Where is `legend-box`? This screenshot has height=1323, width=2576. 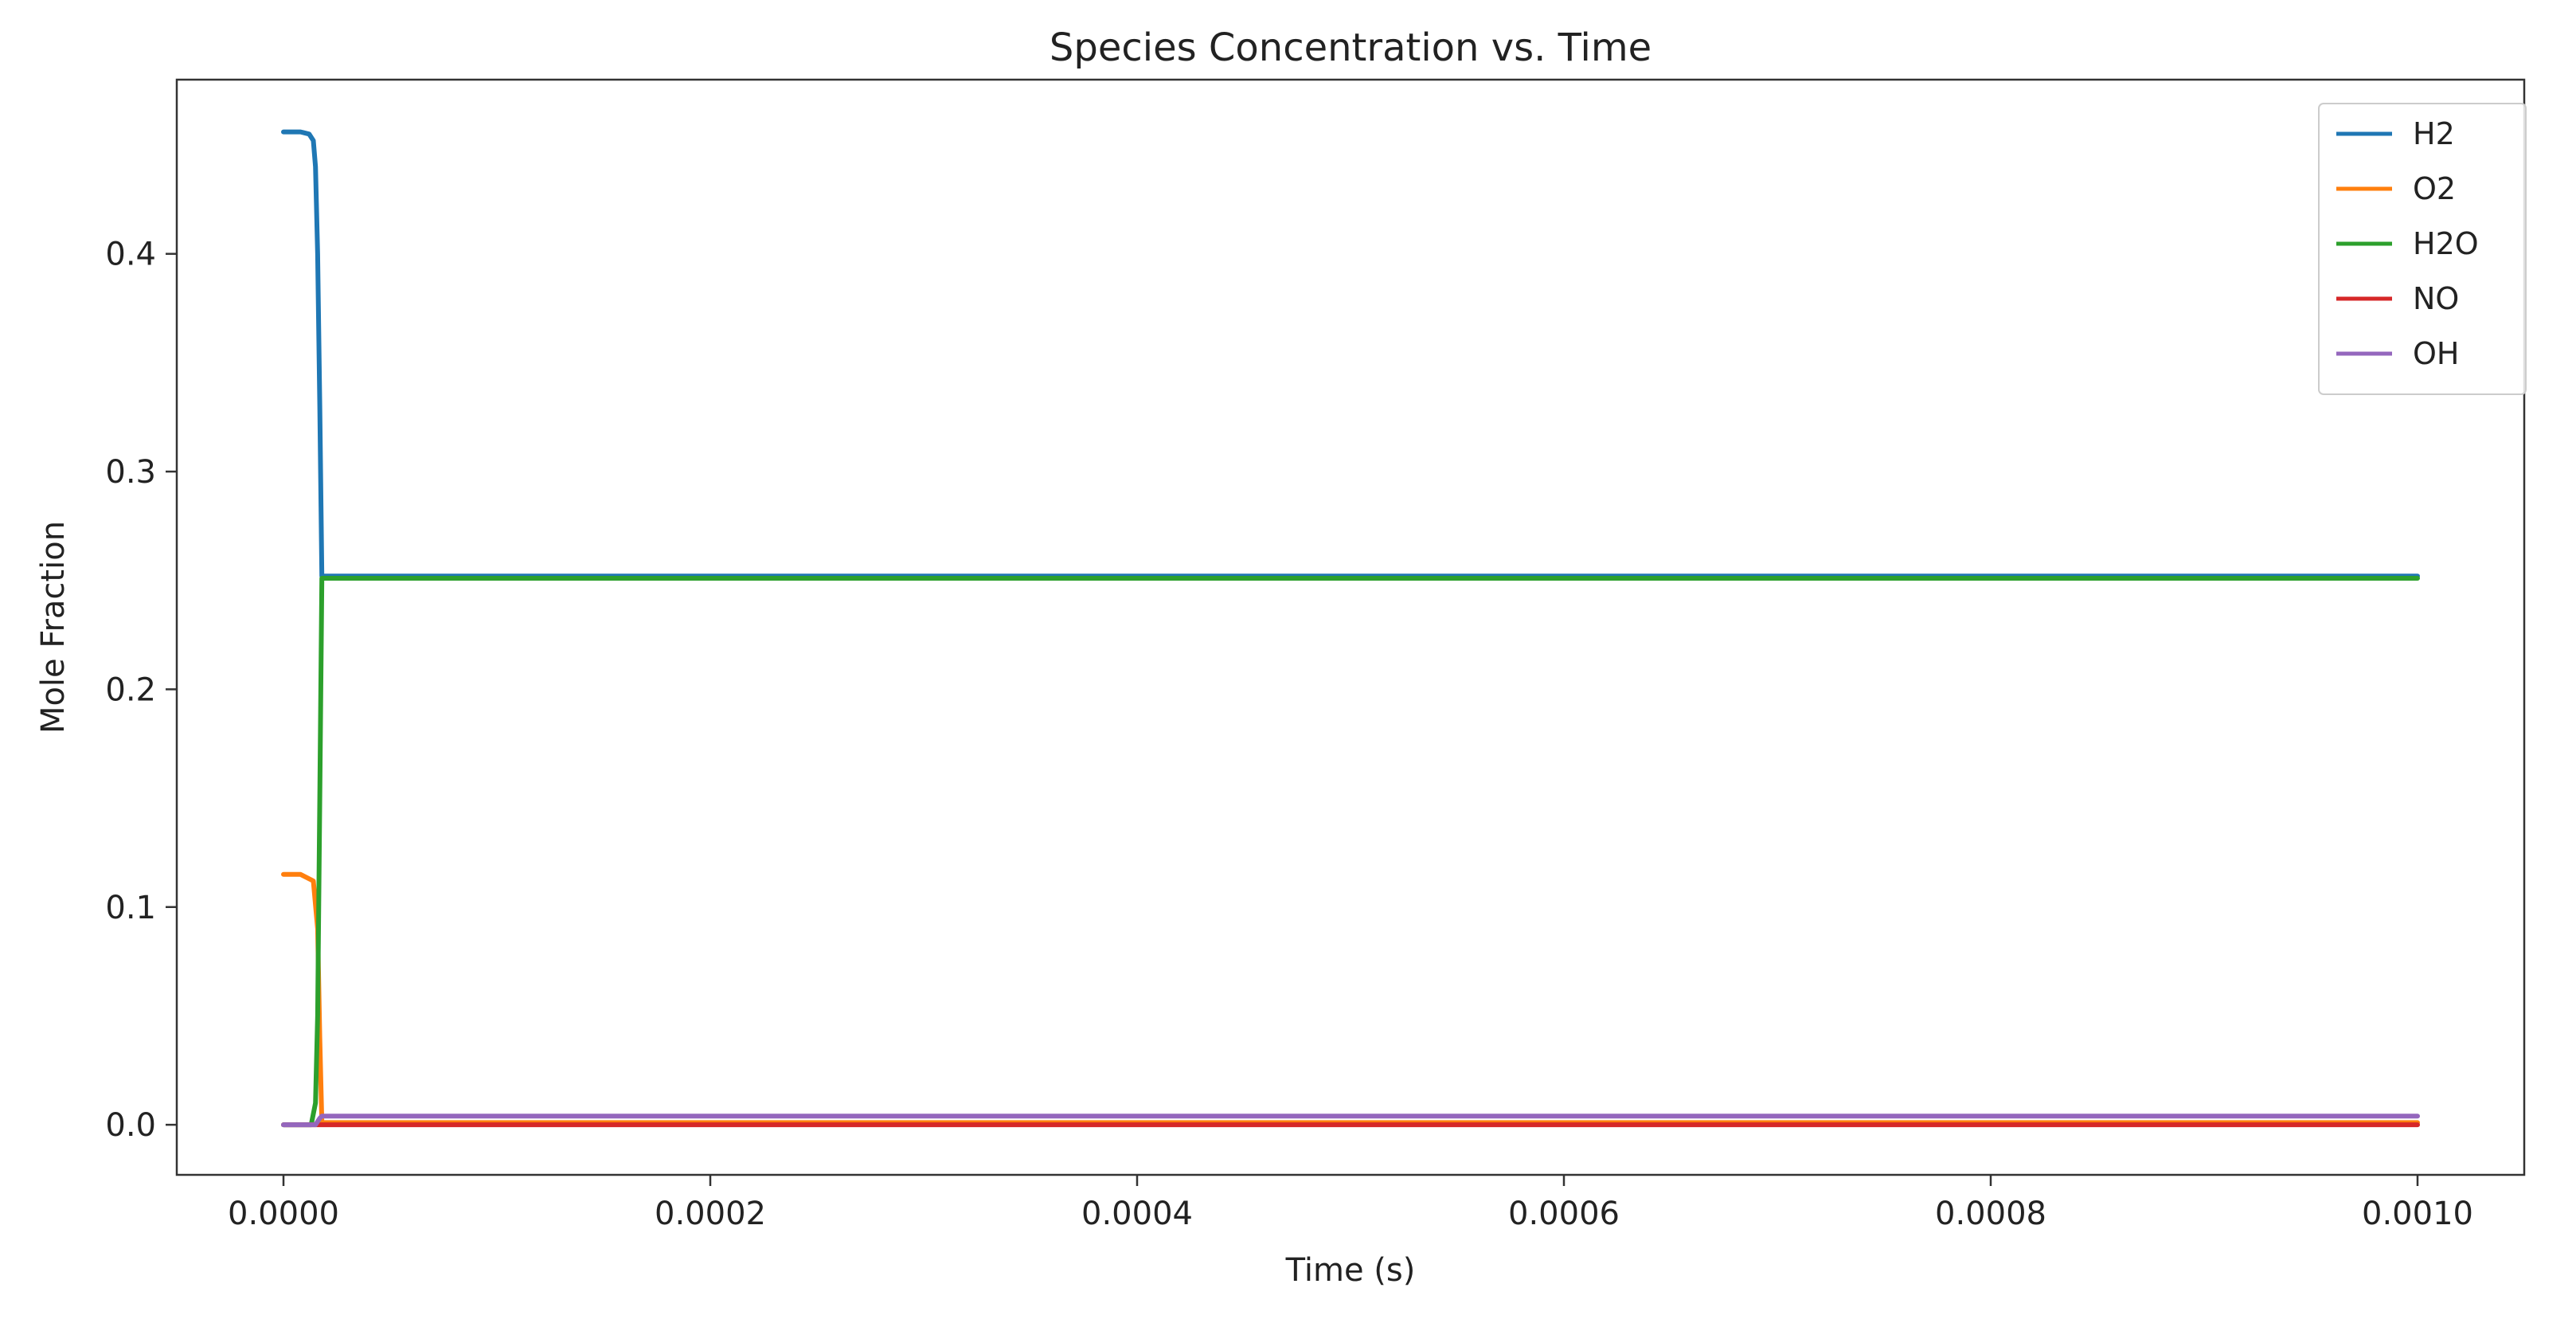
legend-box is located at coordinates (2422, 249).